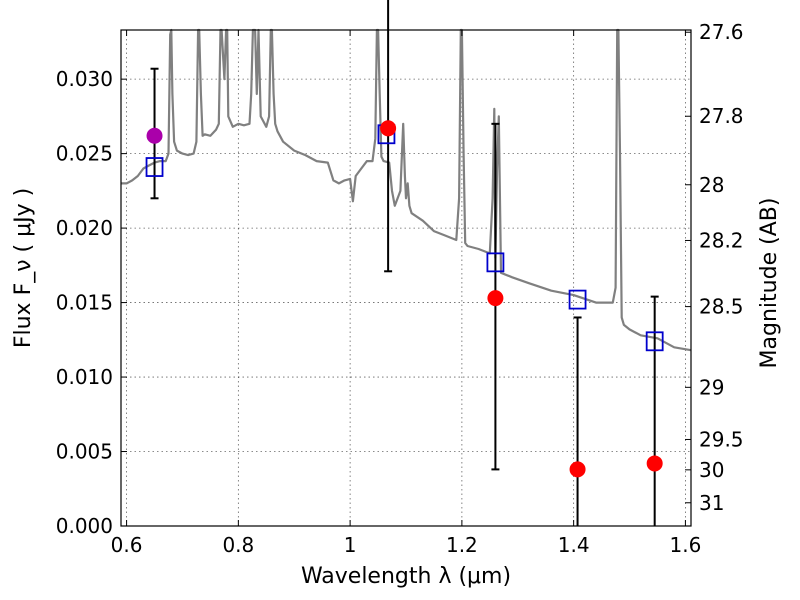 The width and height of the screenshot is (800, 600). What do you see at coordinates (84, 79) in the screenshot?
I see `y-tick-label: 0.030` at bounding box center [84, 79].